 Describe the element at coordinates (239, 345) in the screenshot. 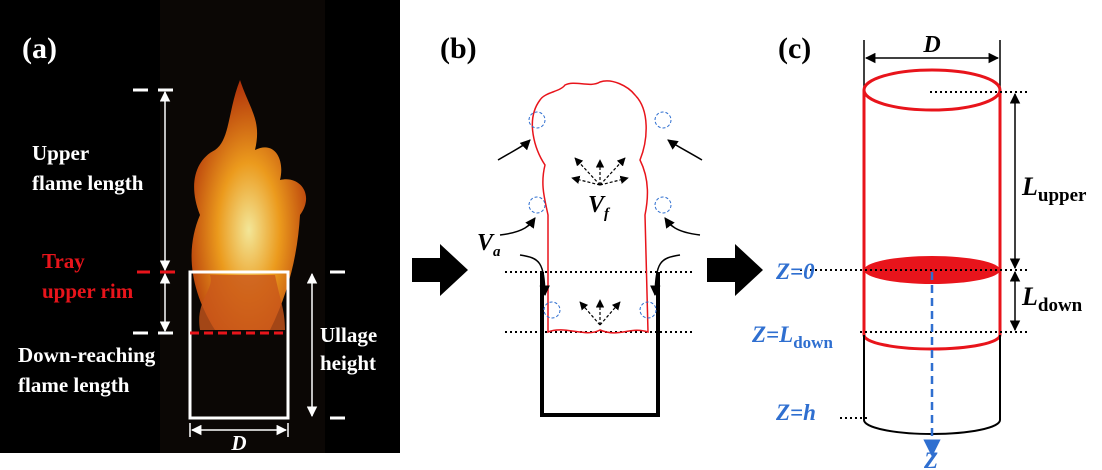

I see `tray-outline` at that location.